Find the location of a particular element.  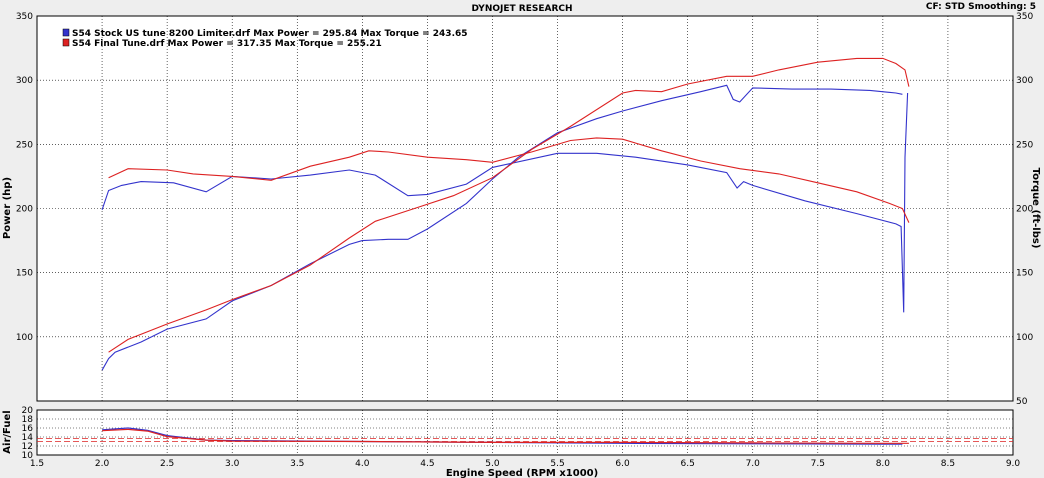

air-fuel-plot-area is located at coordinates (525, 432).